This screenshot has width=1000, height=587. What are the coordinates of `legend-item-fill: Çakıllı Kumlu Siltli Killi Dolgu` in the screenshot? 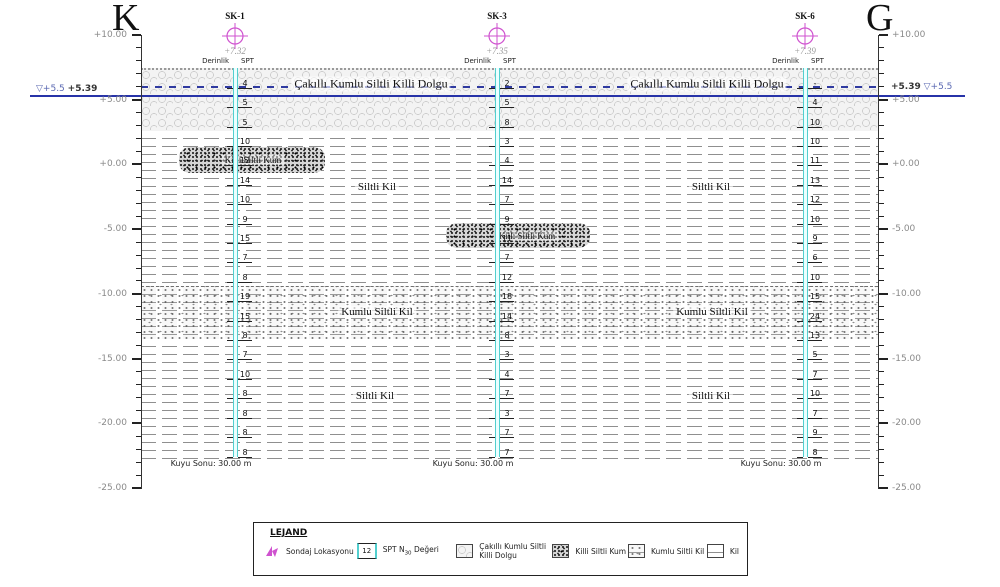 It's located at (504, 551).